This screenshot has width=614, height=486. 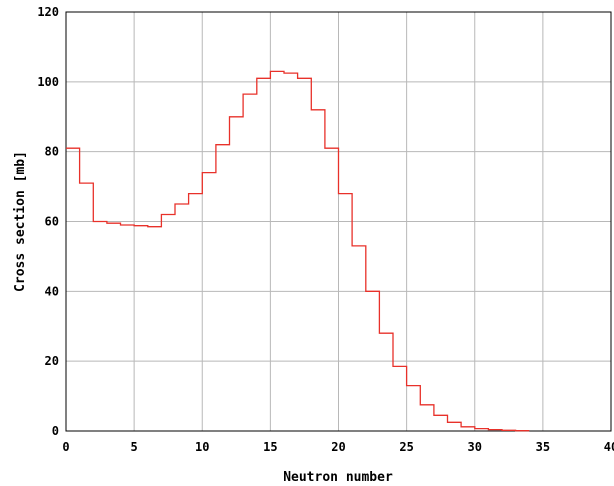 What do you see at coordinates (20, 221) in the screenshot?
I see `y-axis-label: Cross section [mb]` at bounding box center [20, 221].